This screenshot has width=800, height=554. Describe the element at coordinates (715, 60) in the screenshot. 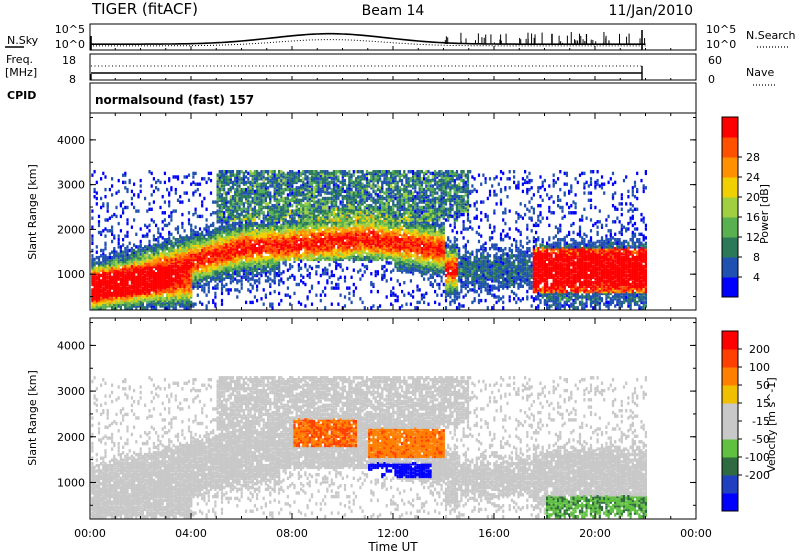

I see `nave-tick-top: 60` at that location.